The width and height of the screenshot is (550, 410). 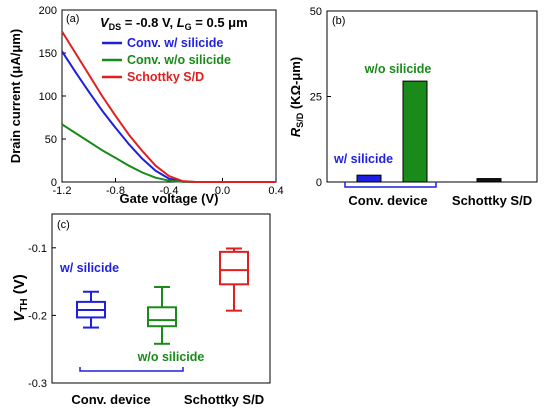 What do you see at coordinates (72, 19) in the screenshot?
I see `panel-a-label: (a)` at bounding box center [72, 19].